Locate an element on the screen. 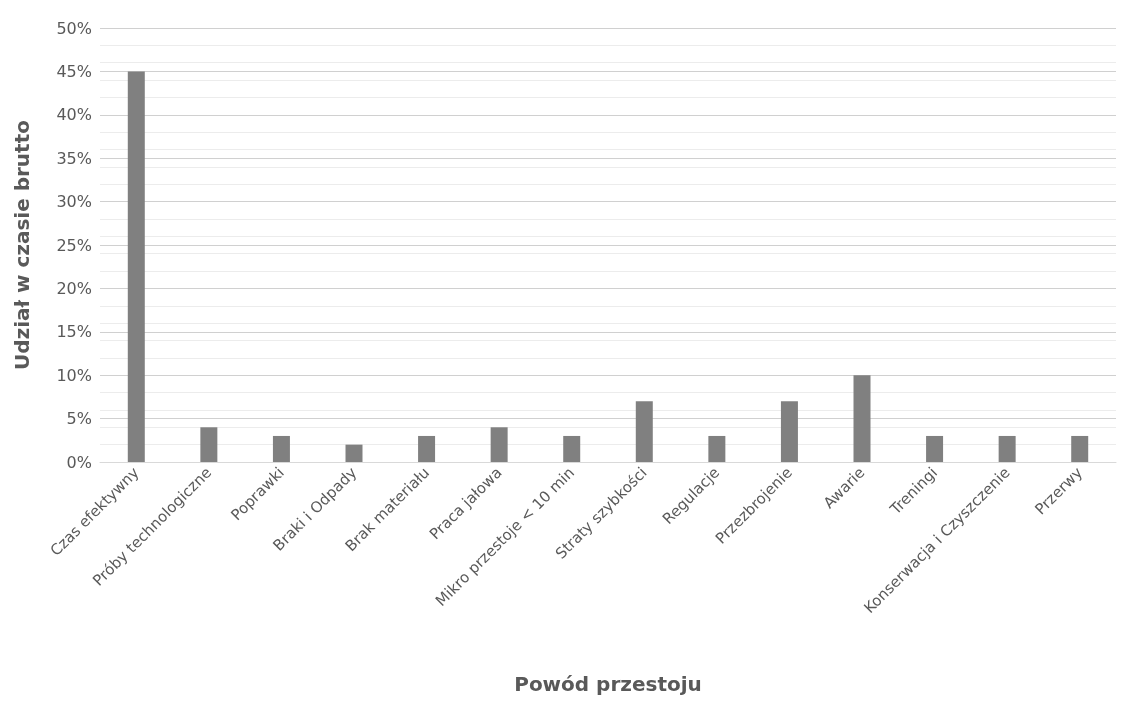 This screenshot has width=1136, height=704. y-tick-label: 50% is located at coordinates (74, 28).